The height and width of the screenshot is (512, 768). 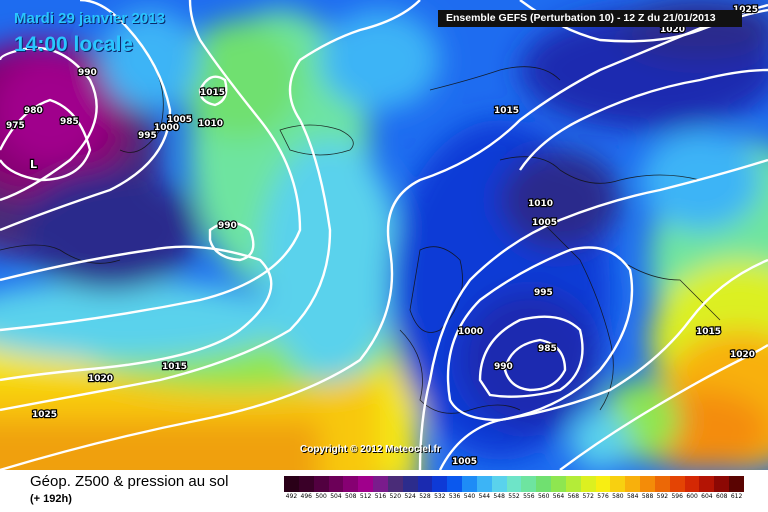 I want to click on legend-value: 512, so click(x=365, y=496).